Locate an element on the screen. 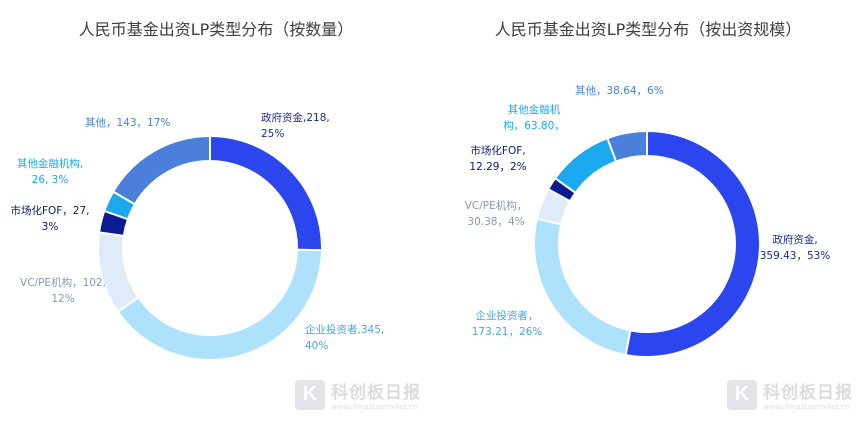 The image size is (865, 422). slice-label-line: 市场化FOF, is located at coordinates (498, 151).